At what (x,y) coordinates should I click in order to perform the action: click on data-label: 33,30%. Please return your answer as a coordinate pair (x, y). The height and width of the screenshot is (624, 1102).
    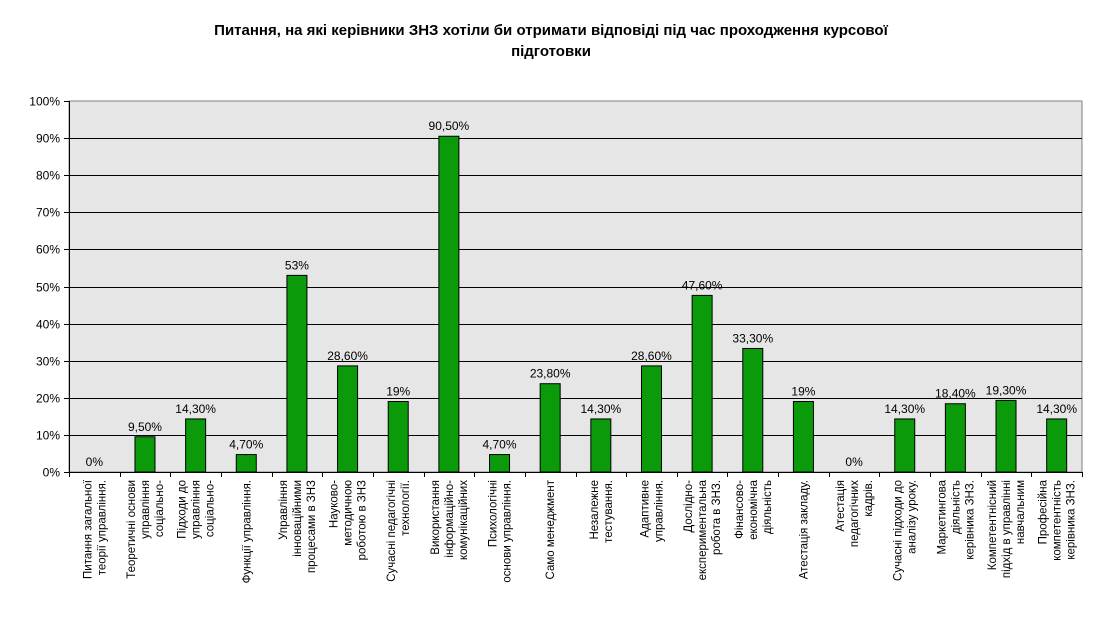
    Looking at the image, I should click on (752, 338).